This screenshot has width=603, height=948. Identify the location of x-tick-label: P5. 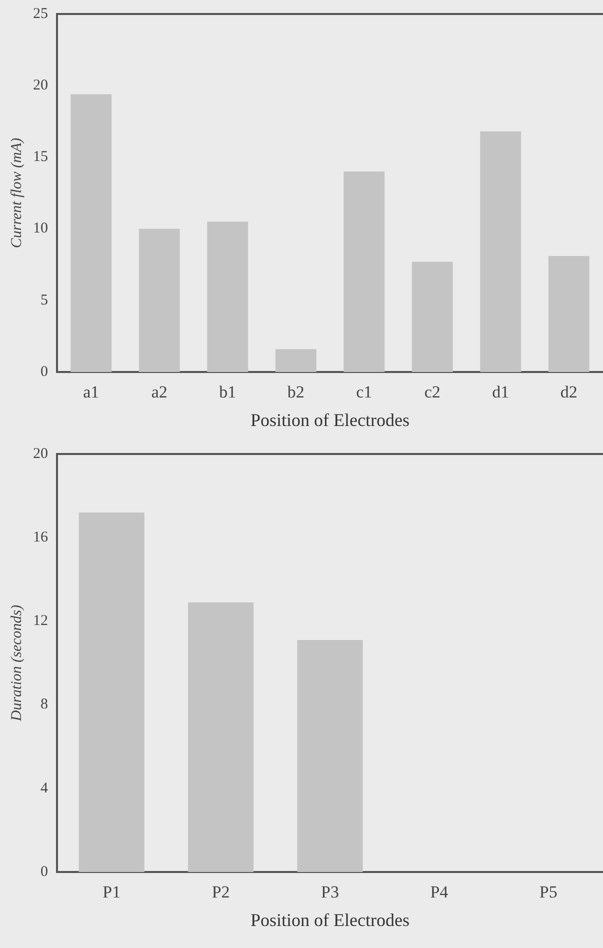
(548, 892).